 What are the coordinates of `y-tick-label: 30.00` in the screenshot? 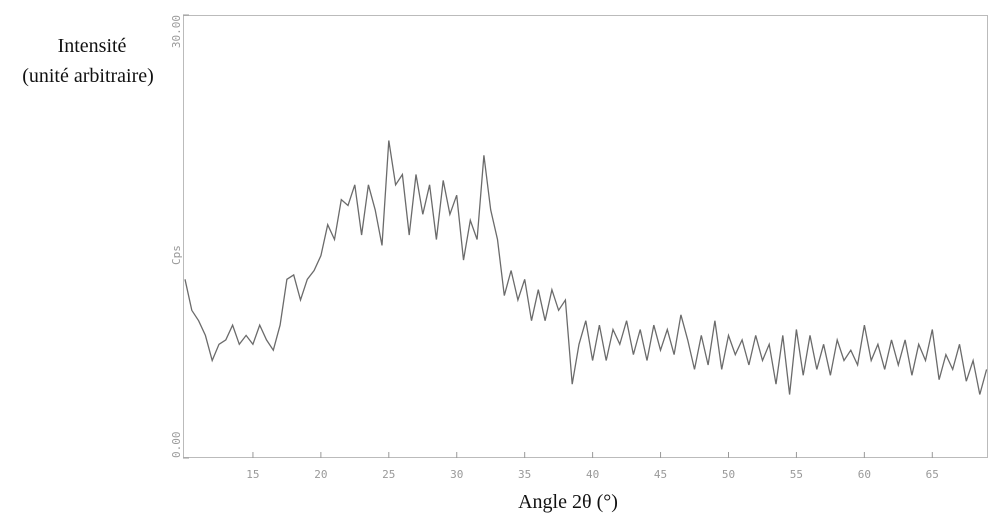 It's located at (176, 31).